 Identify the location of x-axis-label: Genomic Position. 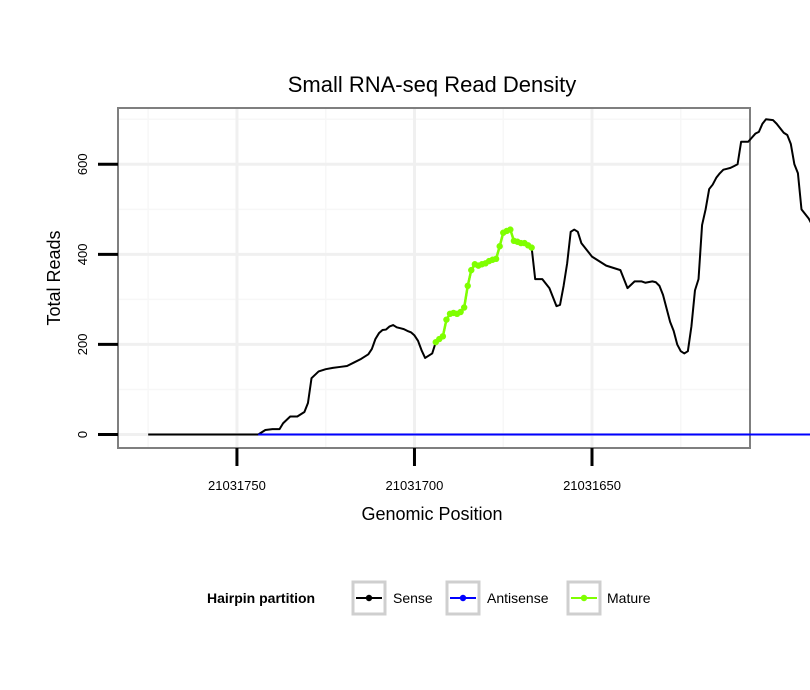
(431, 514).